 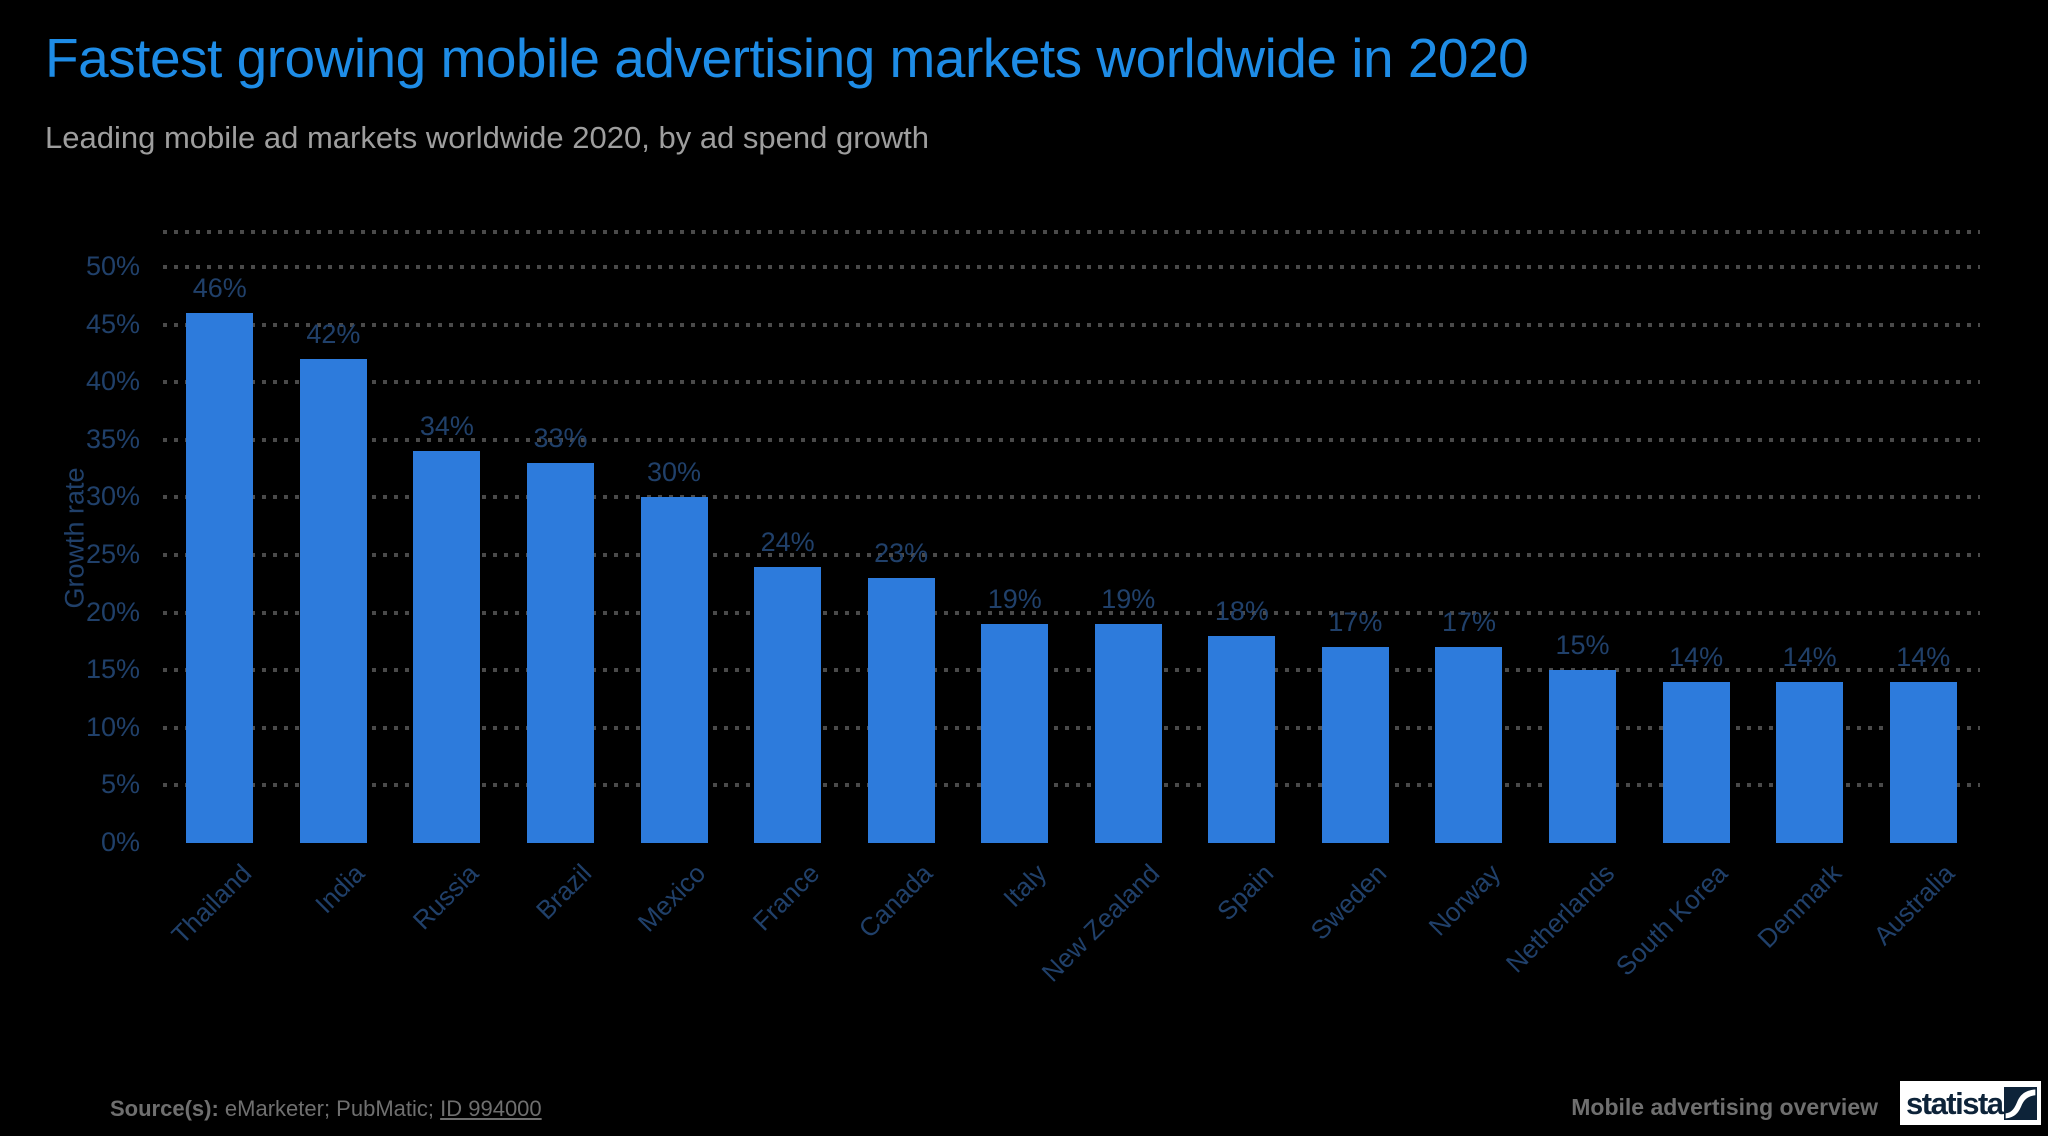 What do you see at coordinates (340, 889) in the screenshot?
I see `x-axis-label: India` at bounding box center [340, 889].